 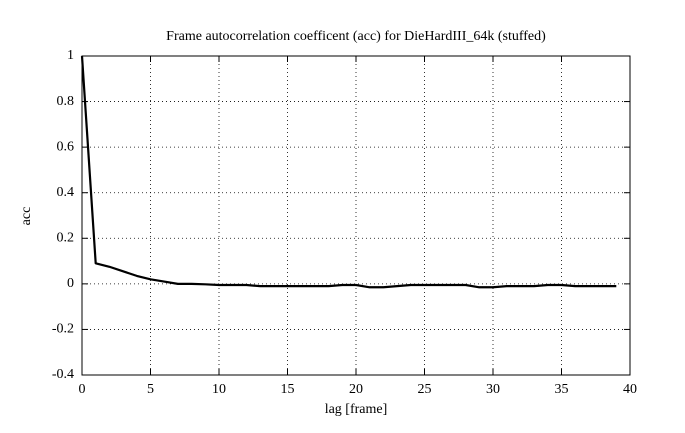 What do you see at coordinates (219, 389) in the screenshot?
I see `x-tick-label: 10` at bounding box center [219, 389].